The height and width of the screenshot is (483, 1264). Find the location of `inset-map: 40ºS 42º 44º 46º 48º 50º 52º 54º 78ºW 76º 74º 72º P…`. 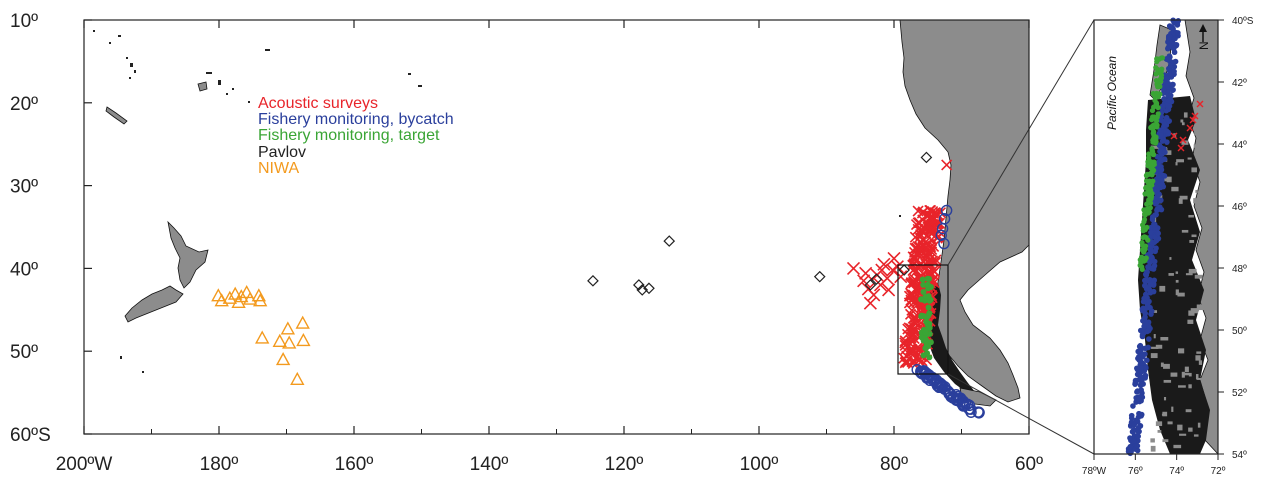

inset-map: 40ºS 42º 44º 46º 48º 50º 52º 54º 78ºW 76º 74º 72º P… is located at coordinates (1168, 246).